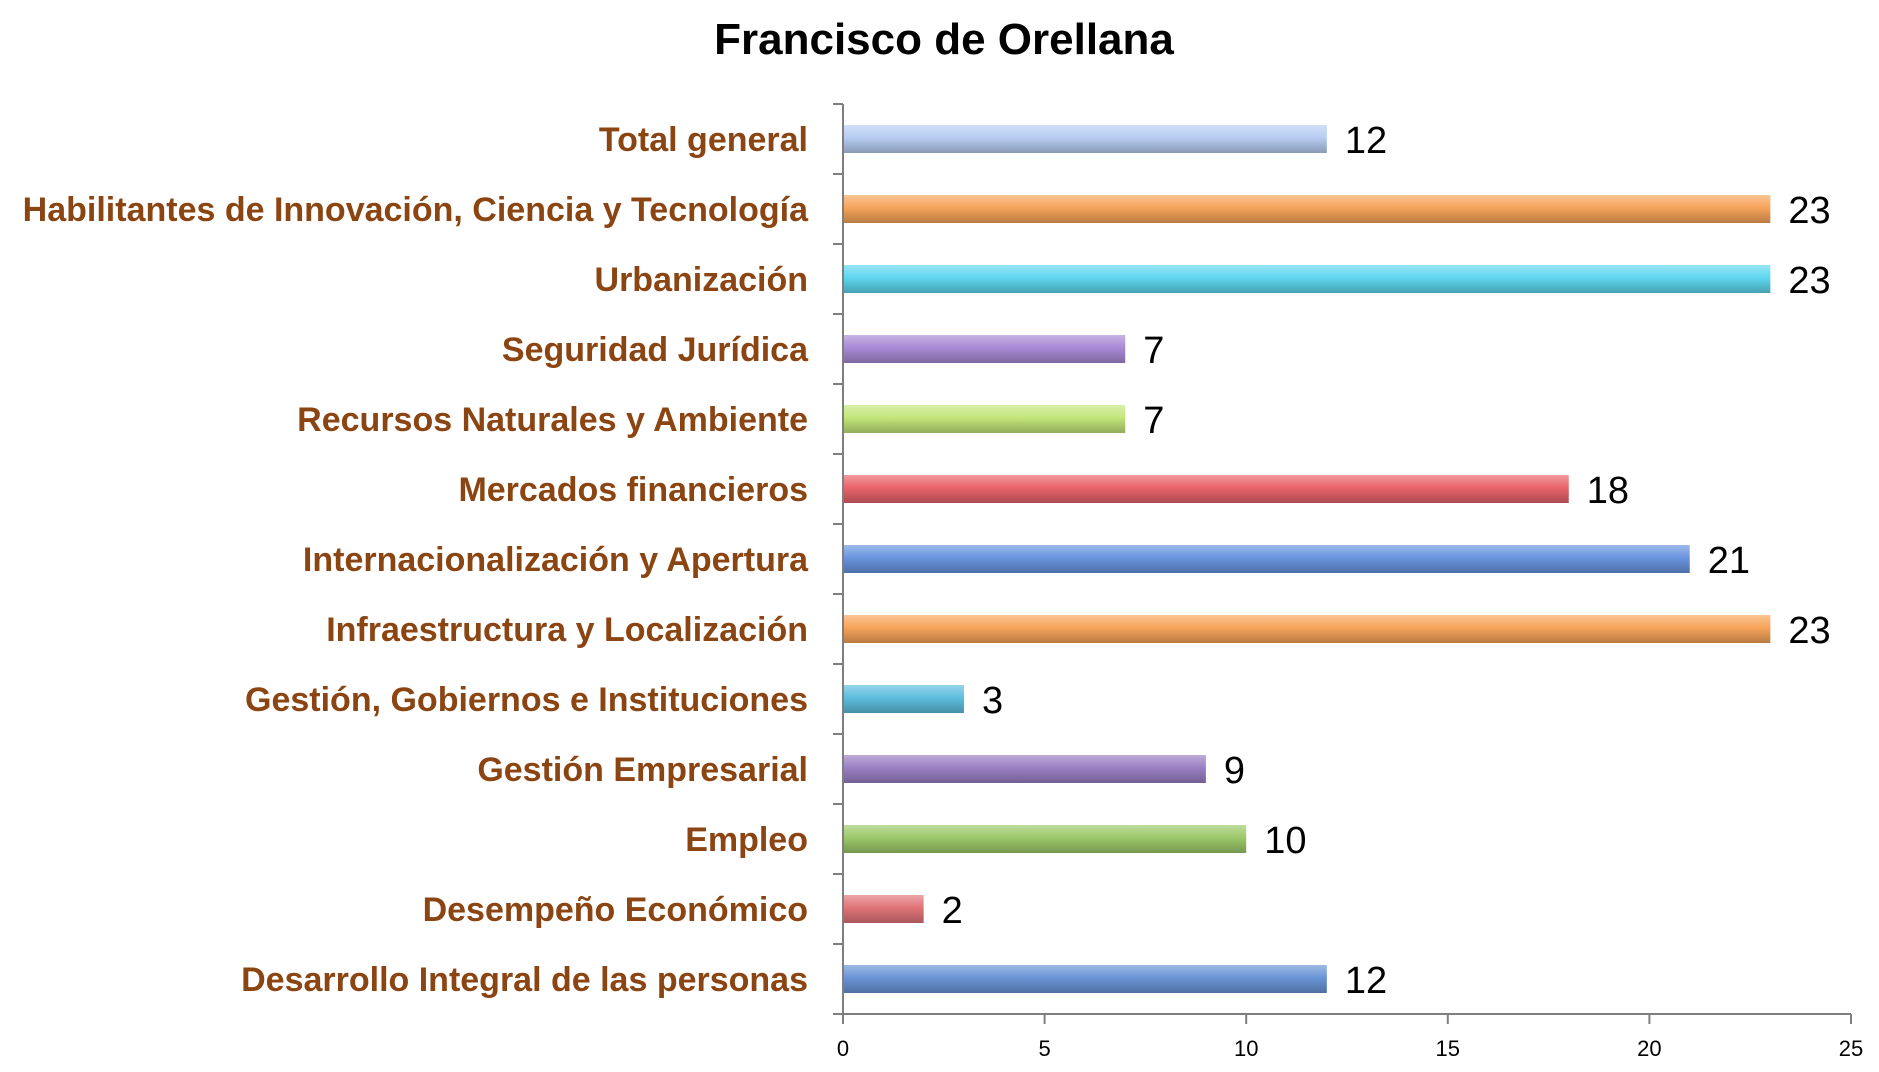  What do you see at coordinates (1809, 211) in the screenshot?
I see `value-label-1: 23` at bounding box center [1809, 211].